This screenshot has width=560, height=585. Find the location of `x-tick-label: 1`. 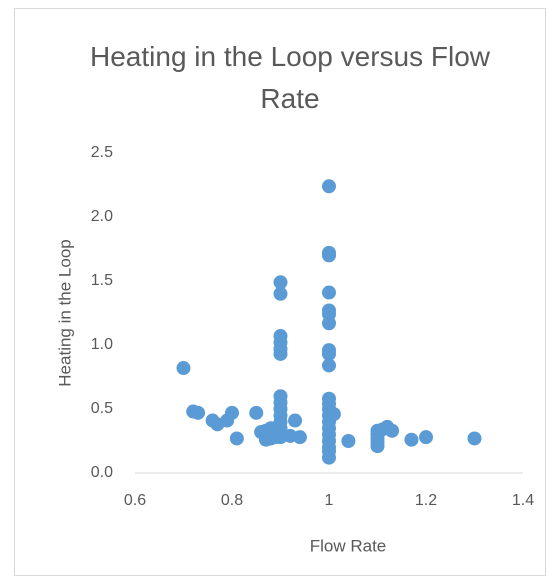

x-tick-label: 1 is located at coordinates (329, 500).